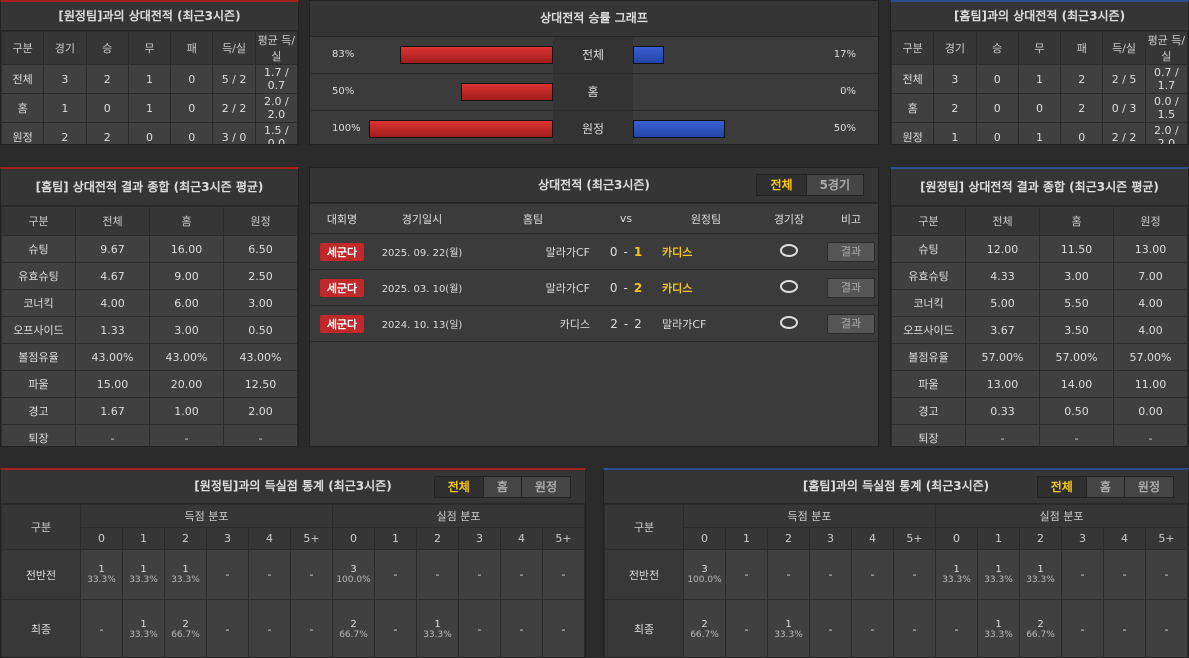  What do you see at coordinates (789, 250) in the screenshot?
I see `stadium-icon` at bounding box center [789, 250].